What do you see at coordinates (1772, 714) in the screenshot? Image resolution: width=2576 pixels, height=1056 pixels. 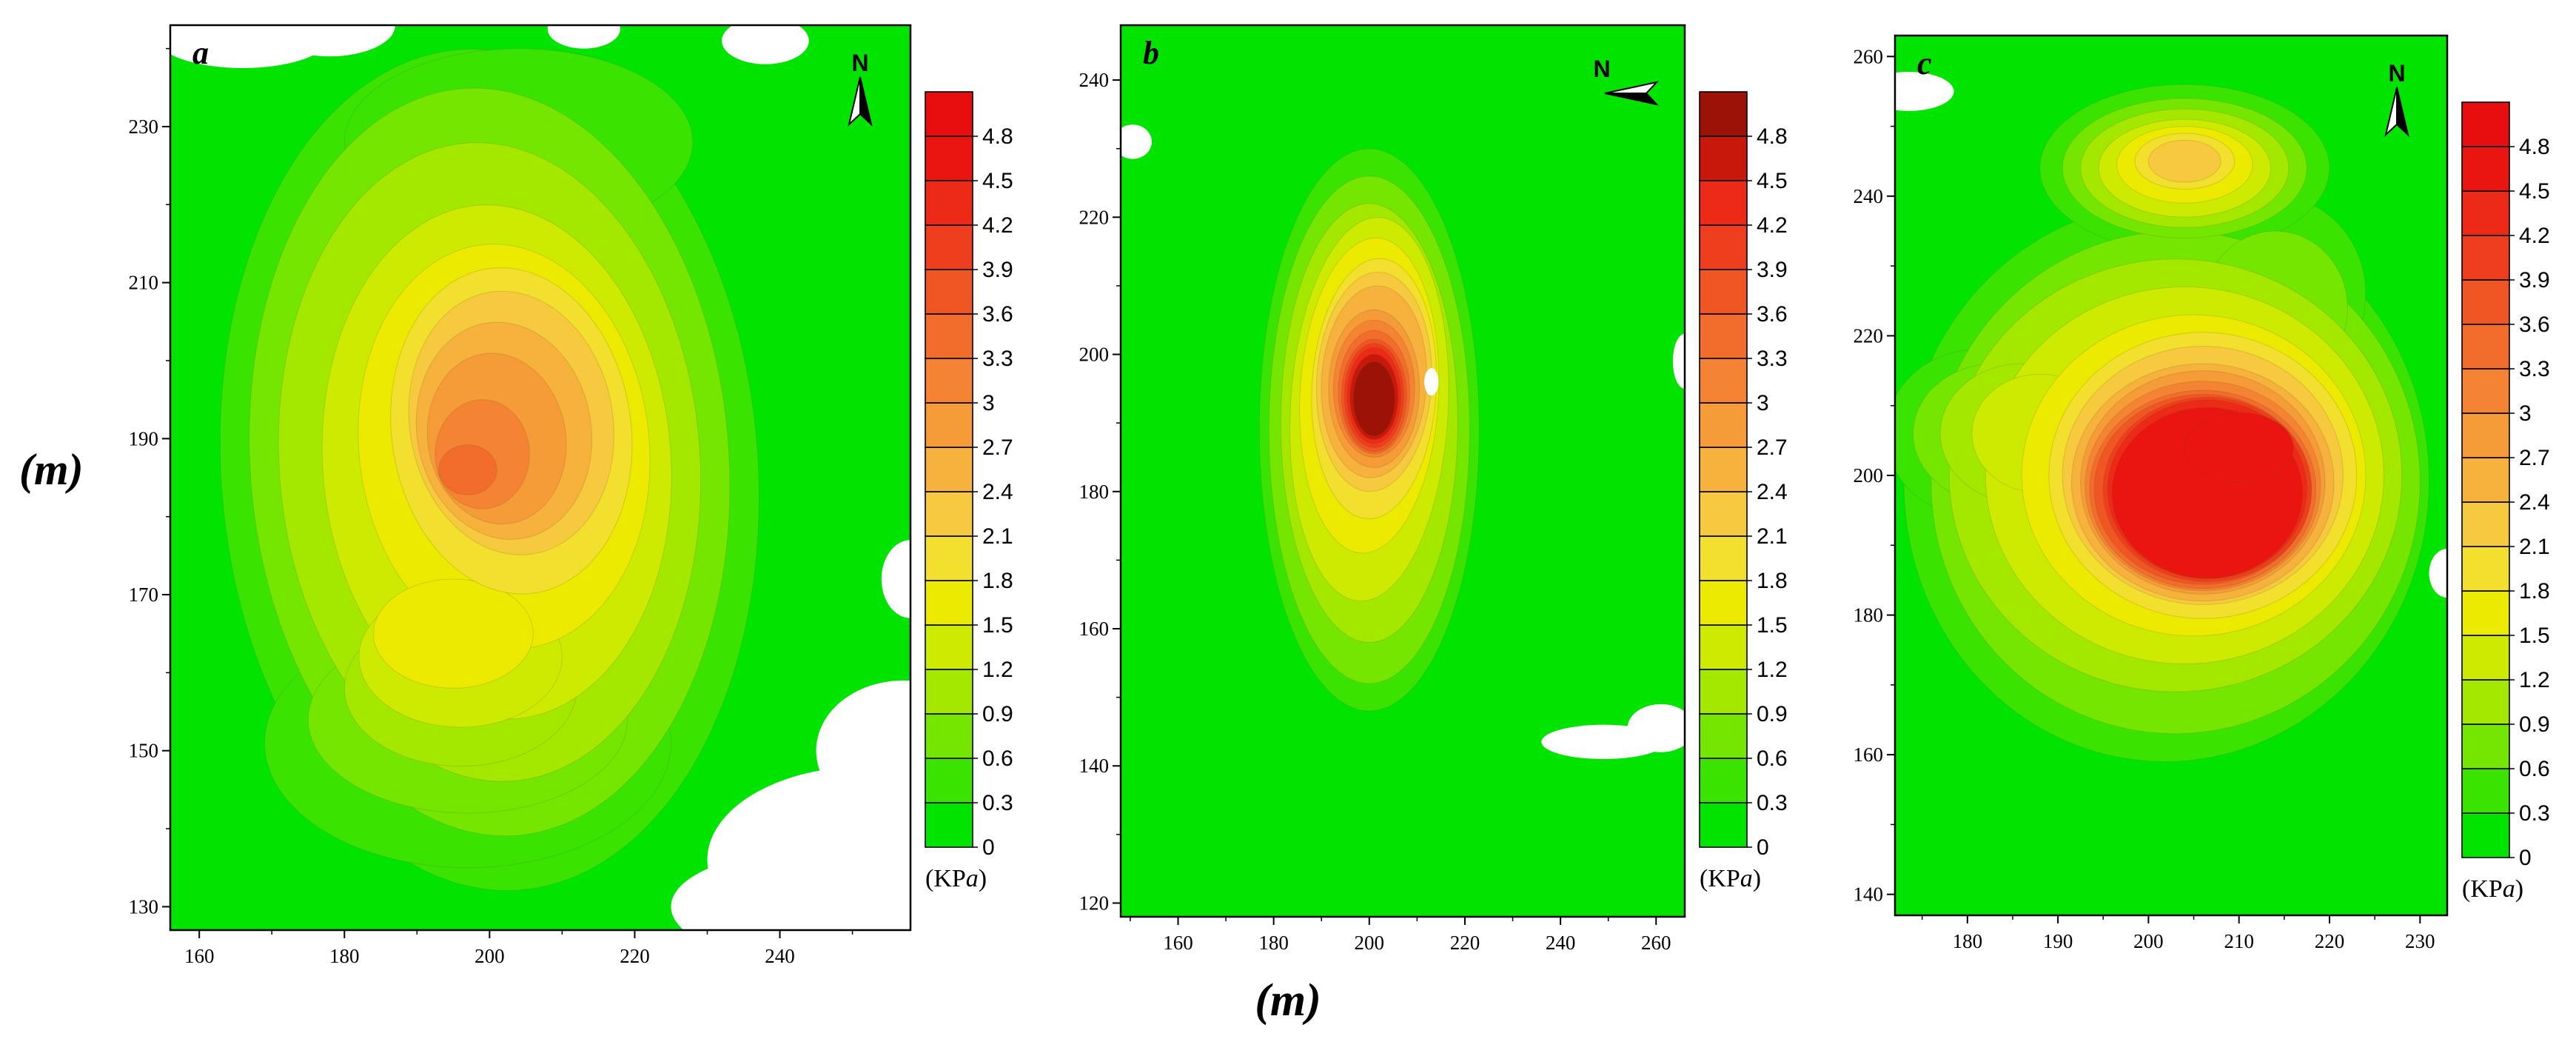 I see `colorbar-tick-label: 0.9` at bounding box center [1772, 714].